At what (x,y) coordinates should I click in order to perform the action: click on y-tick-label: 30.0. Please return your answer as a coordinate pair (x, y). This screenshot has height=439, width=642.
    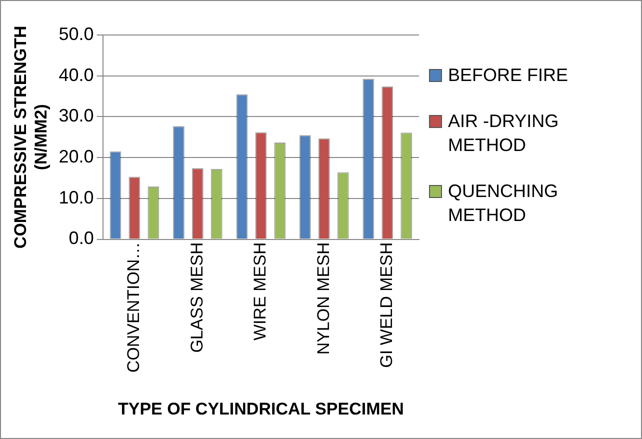
    Looking at the image, I should click on (76, 116).